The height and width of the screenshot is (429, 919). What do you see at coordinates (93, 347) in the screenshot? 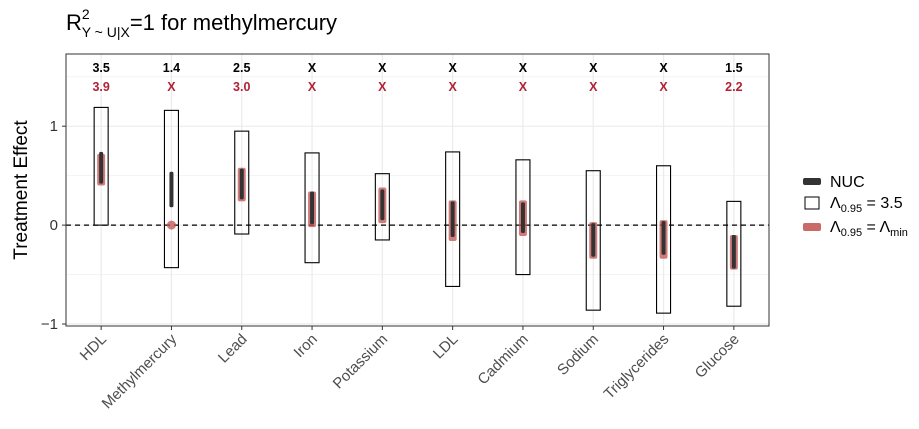
I see `x-tick-label: HDL` at bounding box center [93, 347].